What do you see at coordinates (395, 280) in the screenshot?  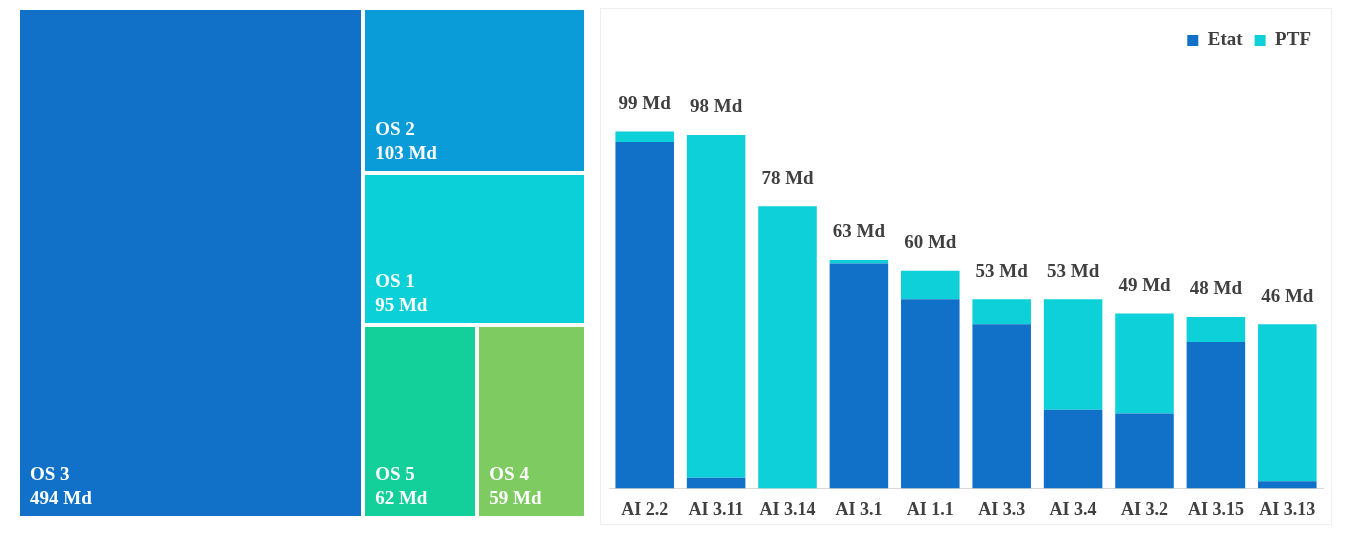 I see `category-label: OS 1` at bounding box center [395, 280].